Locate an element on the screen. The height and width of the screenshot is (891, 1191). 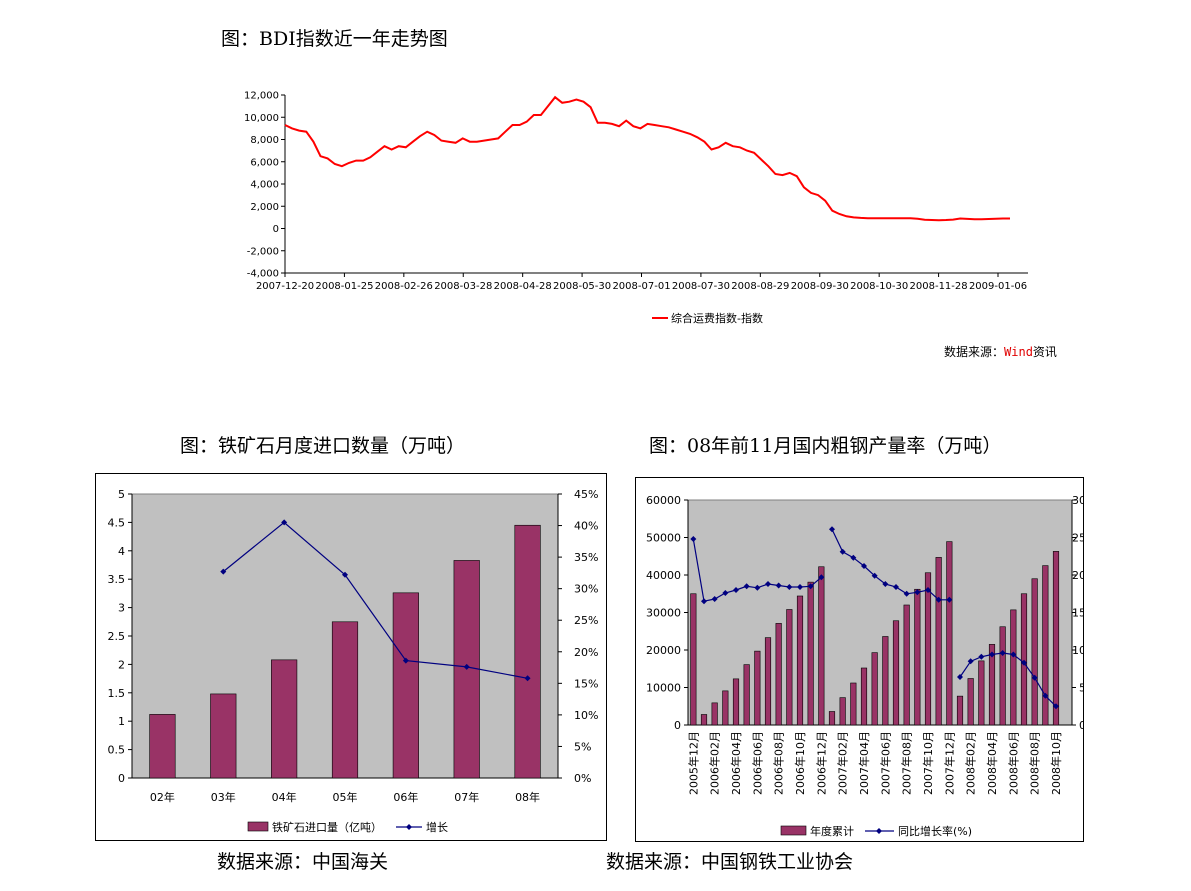
steel-y2-tick-label: 15 is located at coordinates (1077, 613).